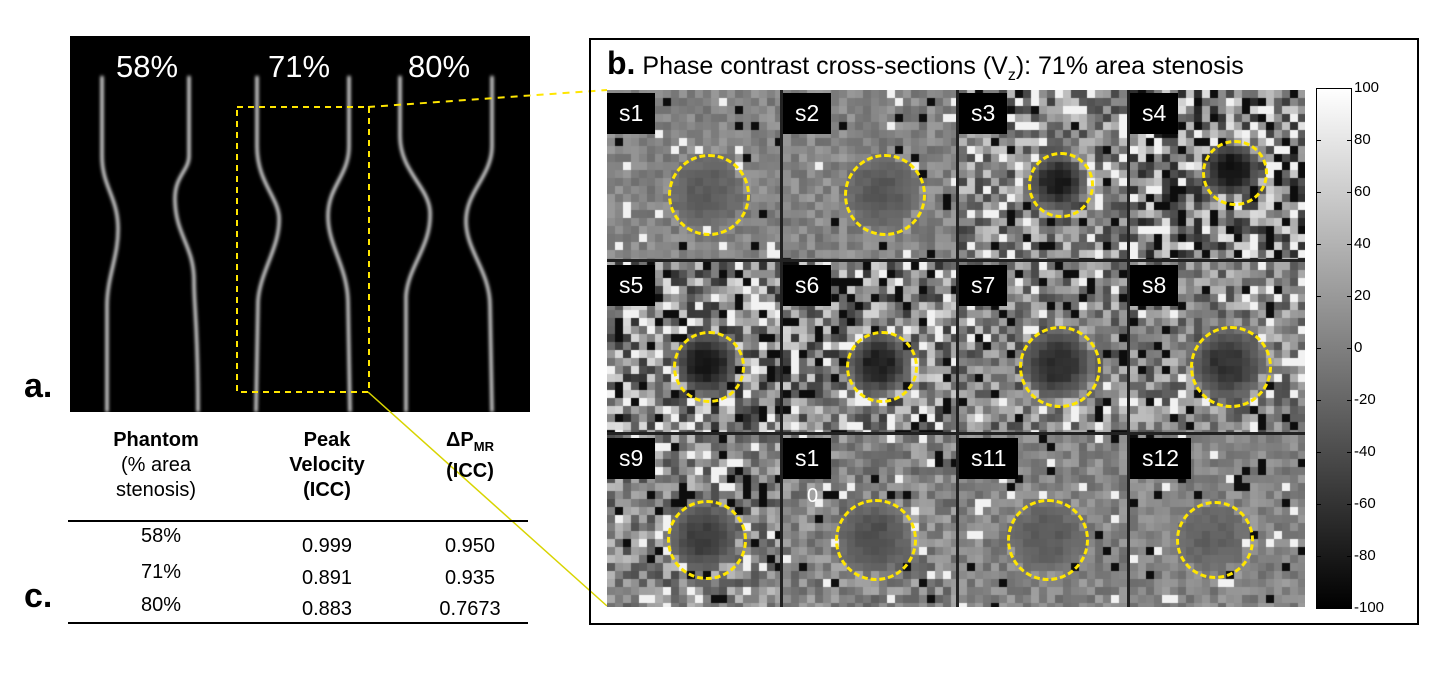 The image size is (1438, 682). What do you see at coordinates (161, 605) in the screenshot?
I see `cell-phantom: 80%` at bounding box center [161, 605].